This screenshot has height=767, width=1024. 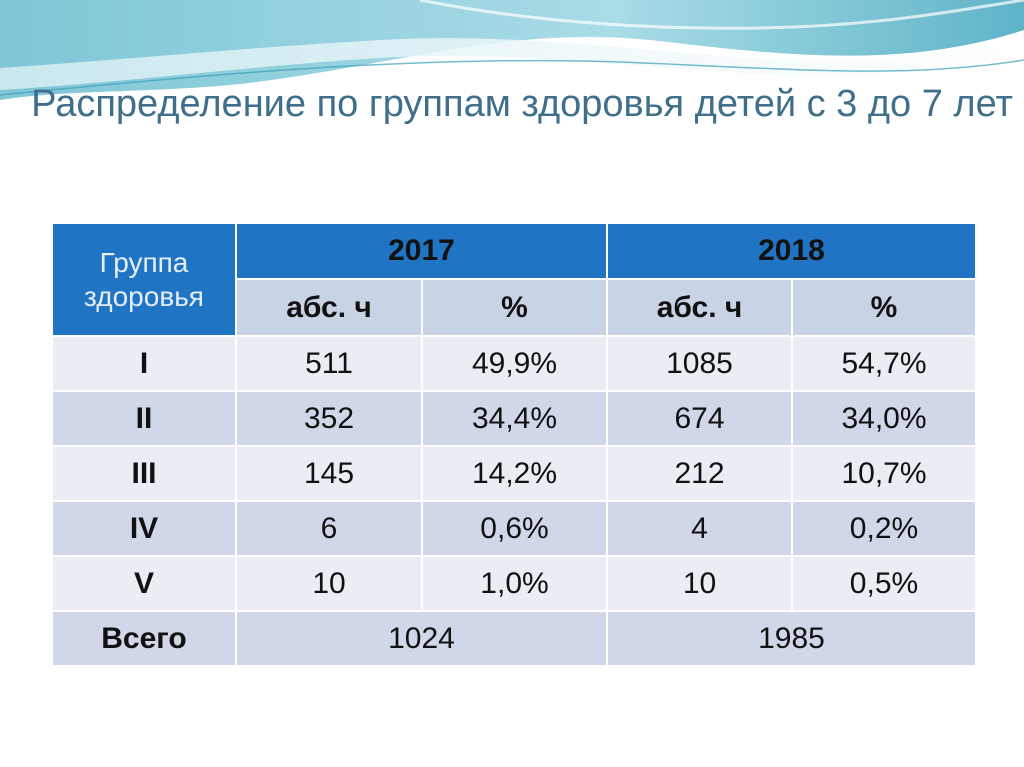 I want to click on header-year-2018: 2018, so click(x=791, y=251).